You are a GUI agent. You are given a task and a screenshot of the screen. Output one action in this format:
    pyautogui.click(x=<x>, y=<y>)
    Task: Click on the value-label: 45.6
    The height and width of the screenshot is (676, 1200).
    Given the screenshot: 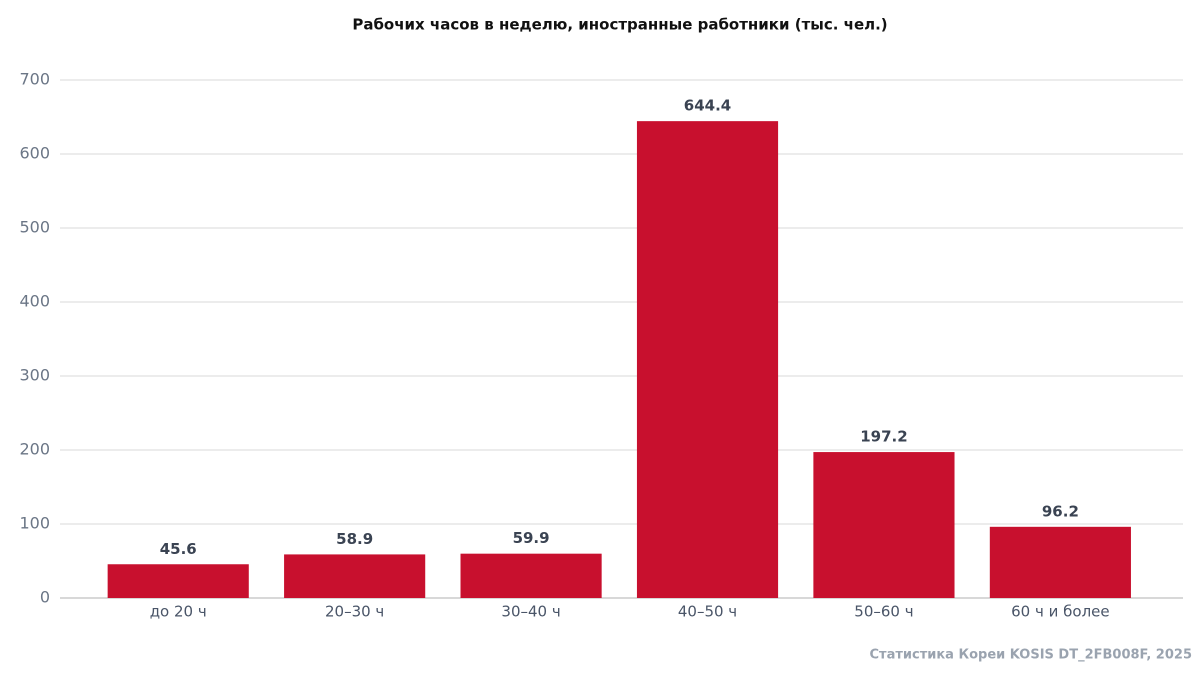 What is the action you would take?
    pyautogui.click(x=178, y=549)
    